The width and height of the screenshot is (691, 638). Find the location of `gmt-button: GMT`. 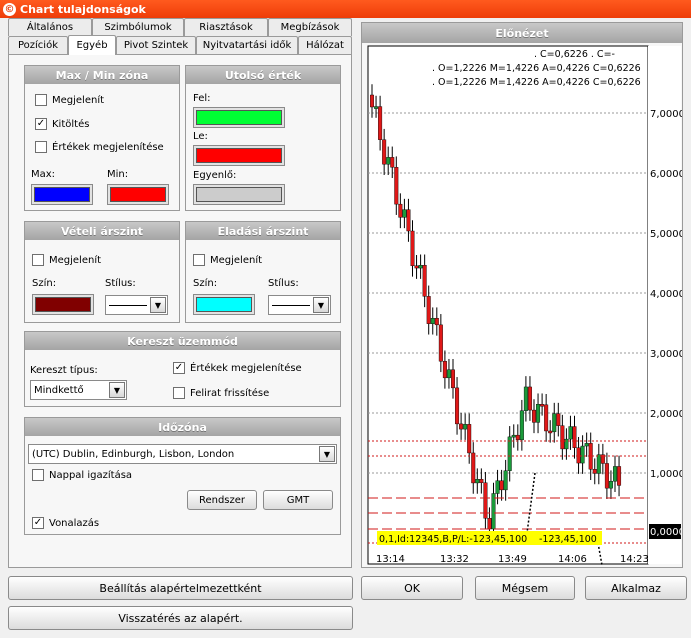

gmt-button: GMT is located at coordinates (298, 500).